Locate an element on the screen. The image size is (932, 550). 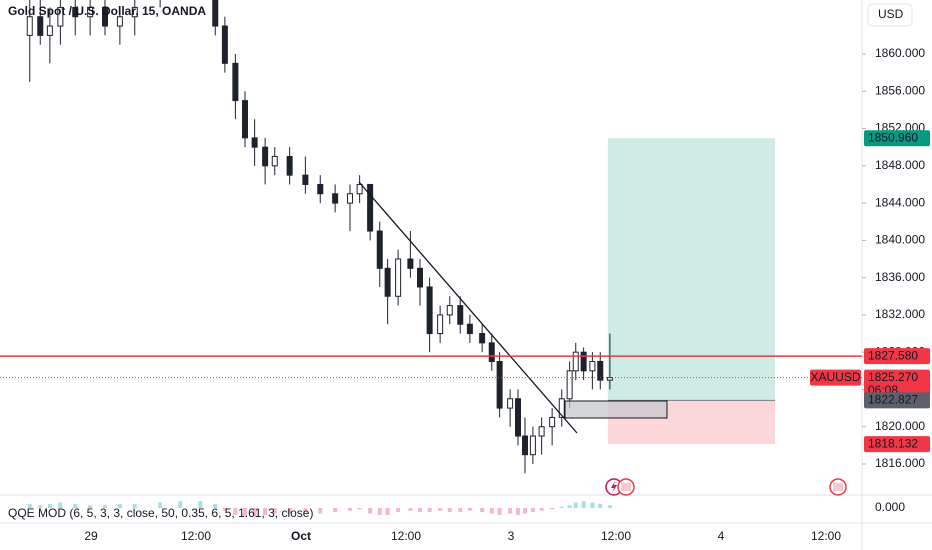
price-label: 1822.827 is located at coordinates (893, 400).